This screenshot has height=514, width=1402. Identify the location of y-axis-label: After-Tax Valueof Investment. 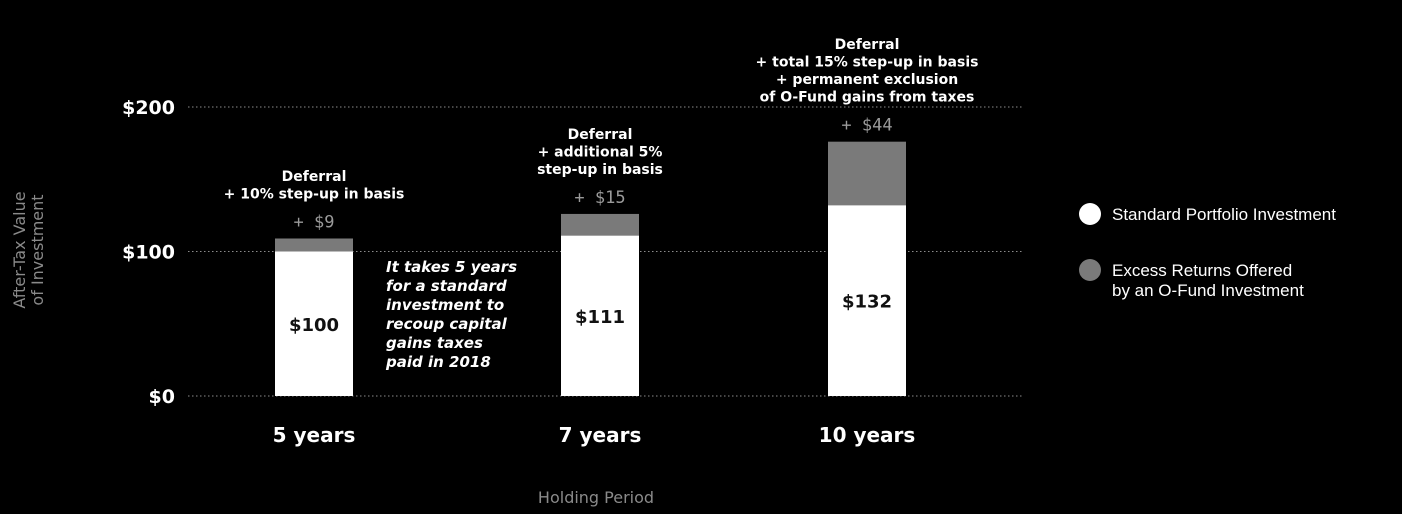
(28, 249).